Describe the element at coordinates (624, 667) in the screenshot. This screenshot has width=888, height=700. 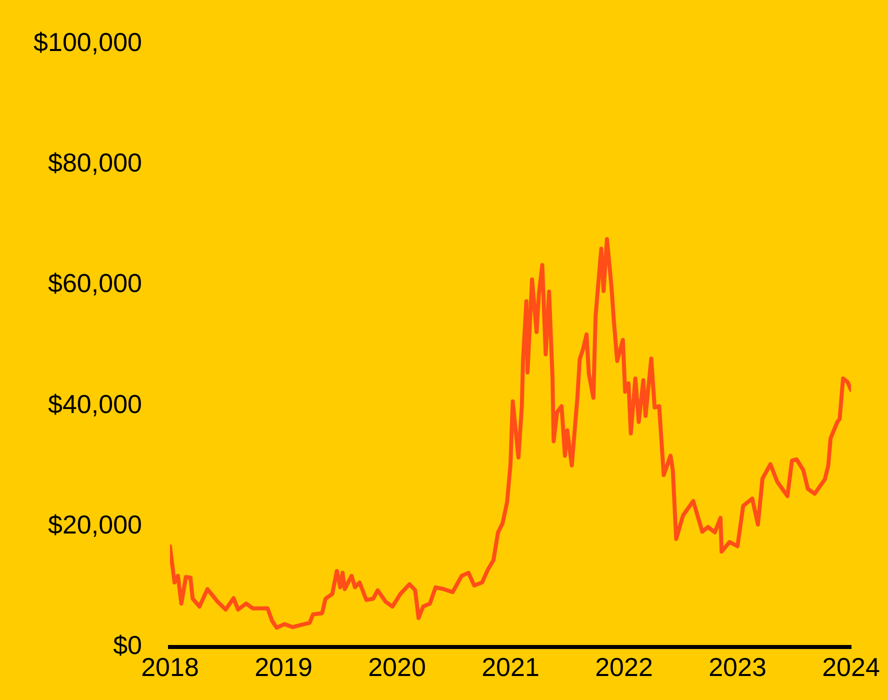
I see `x-tick-label: 2022` at that location.